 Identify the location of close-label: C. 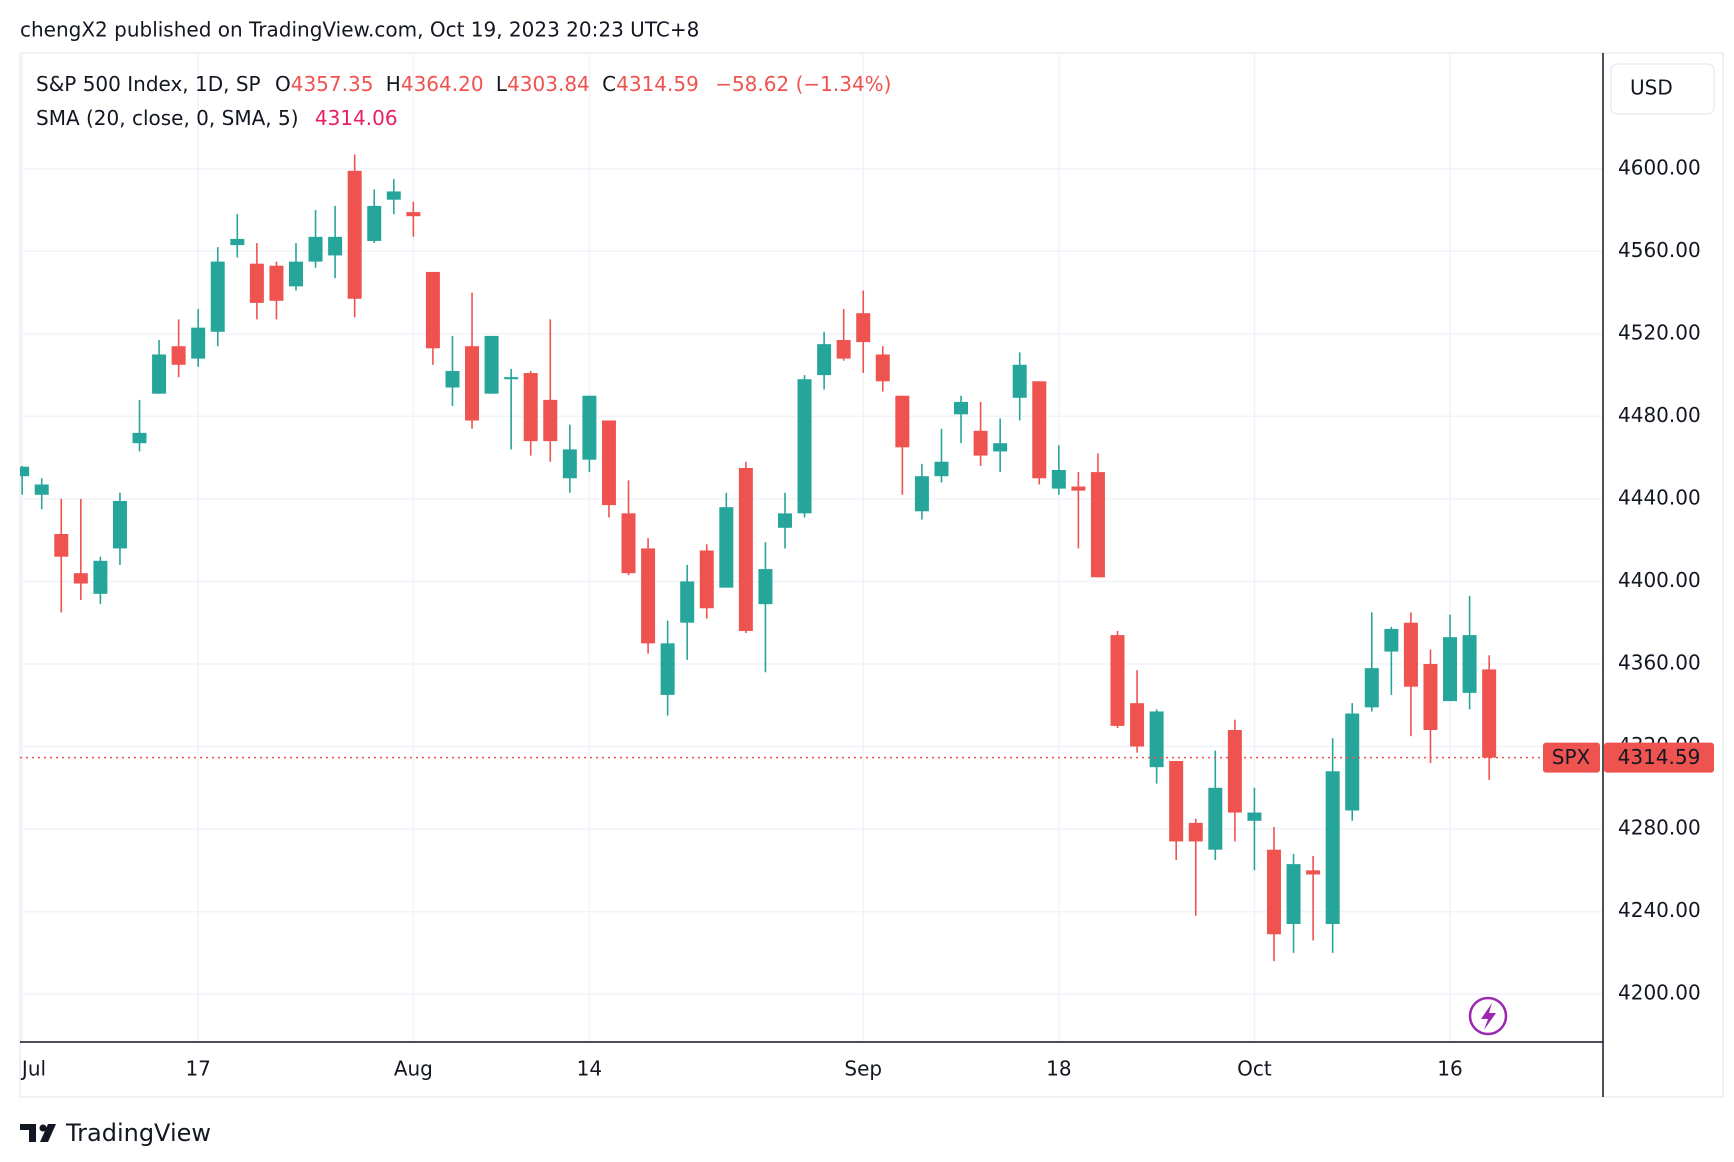
(609, 84).